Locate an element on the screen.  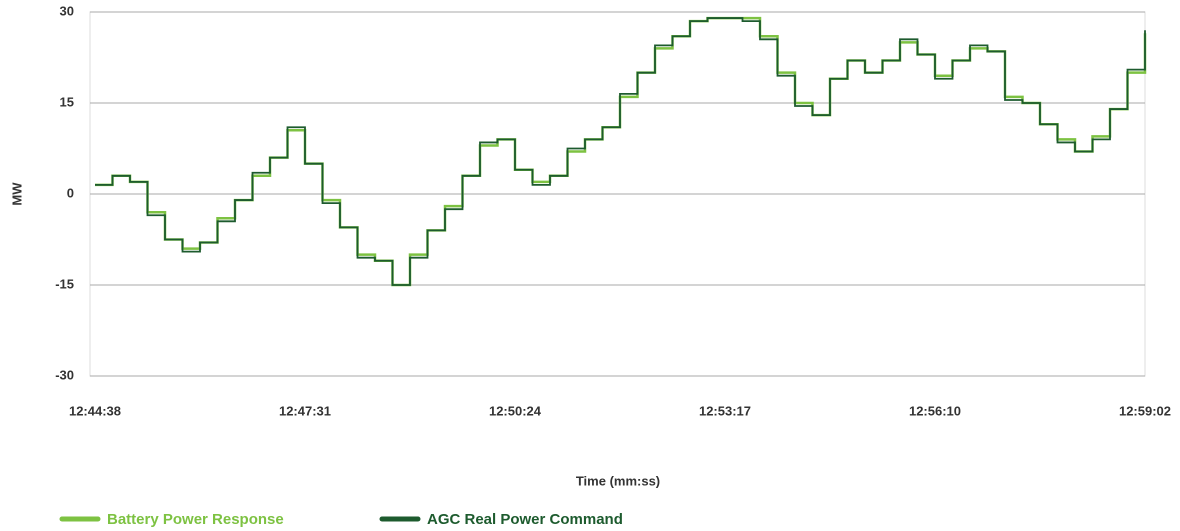
y-tick-label: 30 is located at coordinates (67, 10).